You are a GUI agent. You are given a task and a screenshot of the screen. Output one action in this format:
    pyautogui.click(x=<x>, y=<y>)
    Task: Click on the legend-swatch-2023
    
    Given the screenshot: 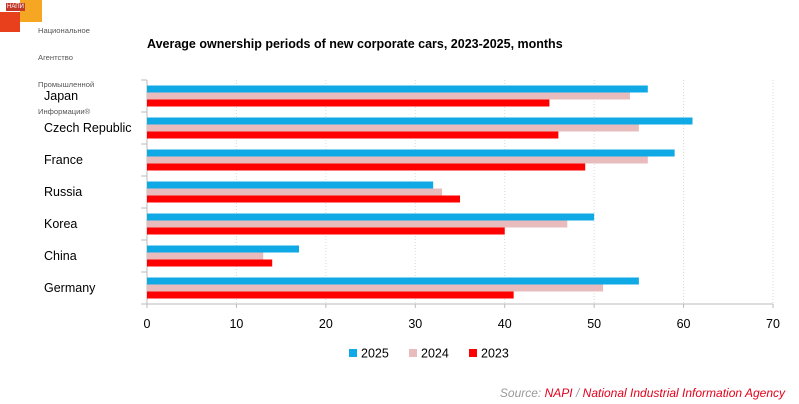 What is the action you would take?
    pyautogui.click(x=473, y=353)
    